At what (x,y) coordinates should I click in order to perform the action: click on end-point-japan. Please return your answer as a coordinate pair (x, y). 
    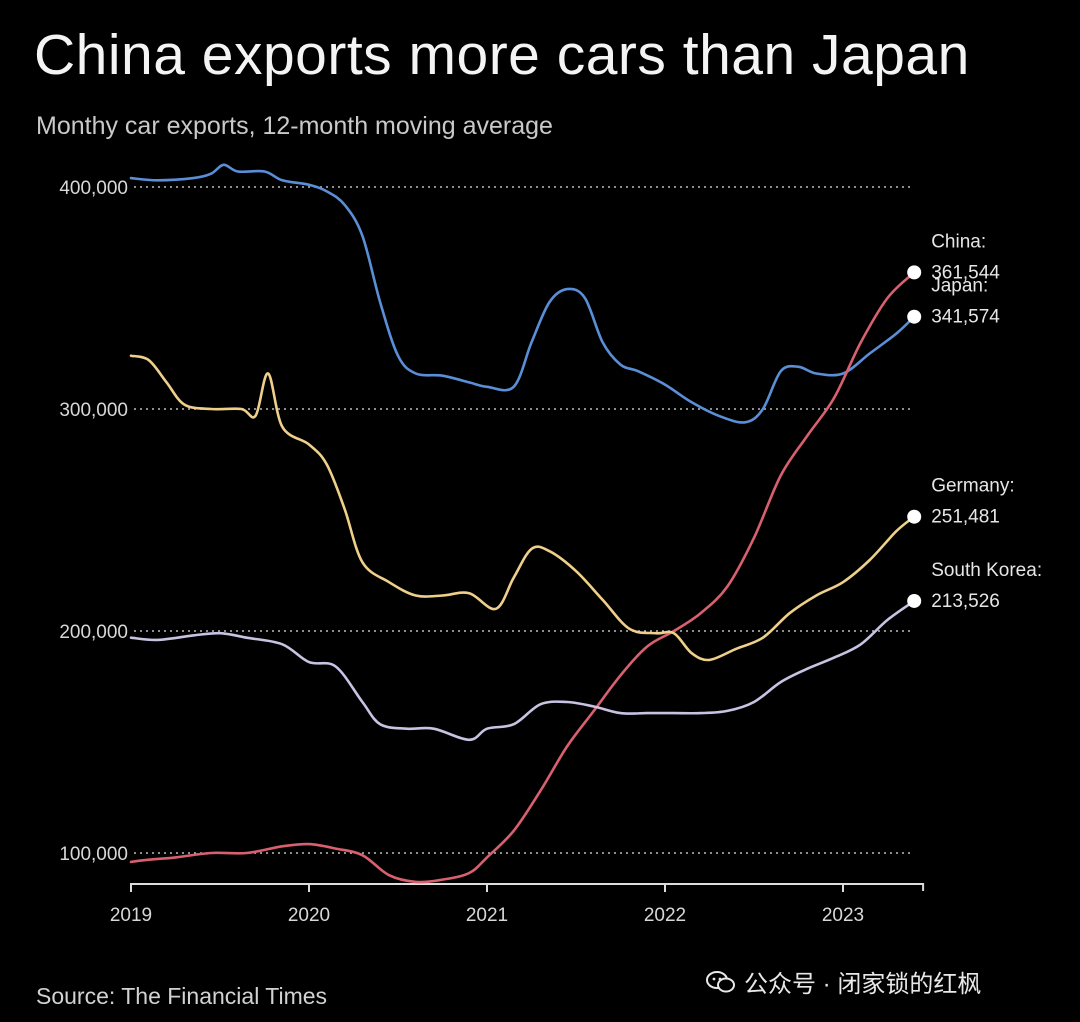
    Looking at the image, I should click on (914, 316).